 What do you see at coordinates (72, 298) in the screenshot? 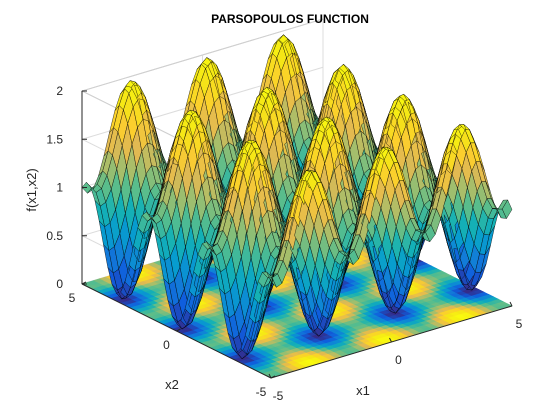
I see `y-tick-label: 5` at bounding box center [72, 298].